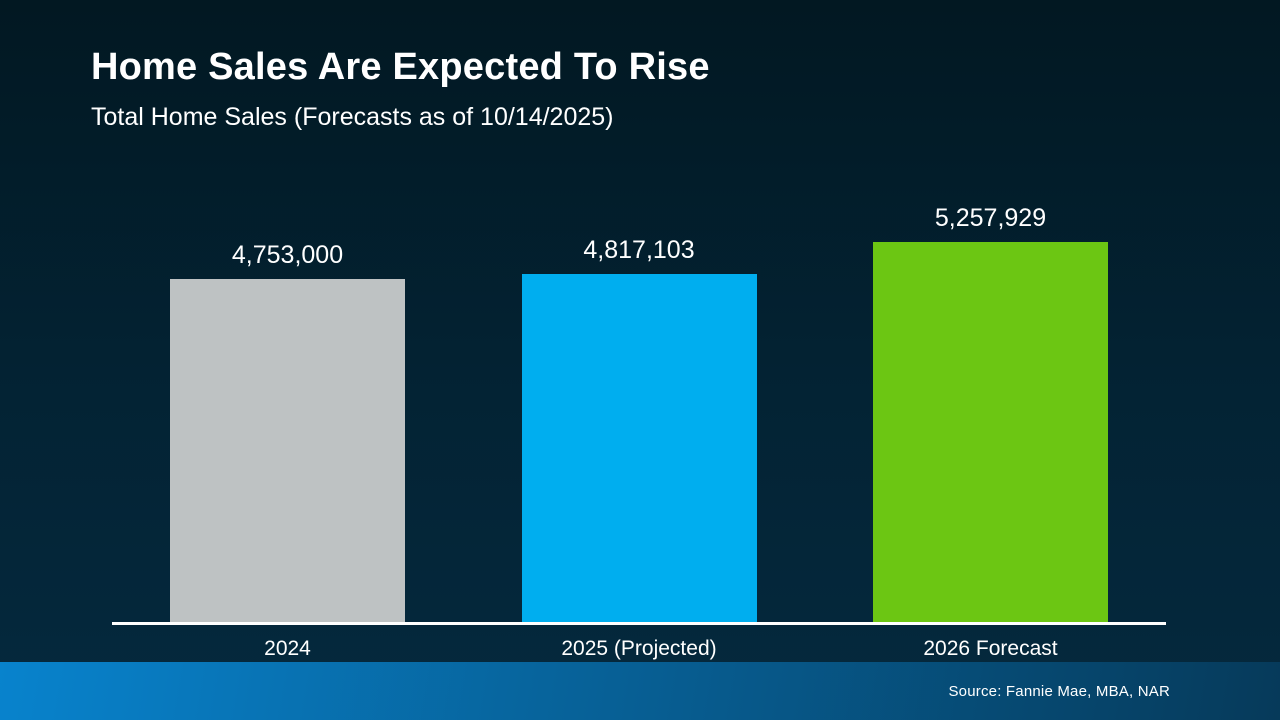 Image resolution: width=1280 pixels, height=720 pixels. I want to click on data-label-2026-forecast: 5,257,929, so click(990, 218).